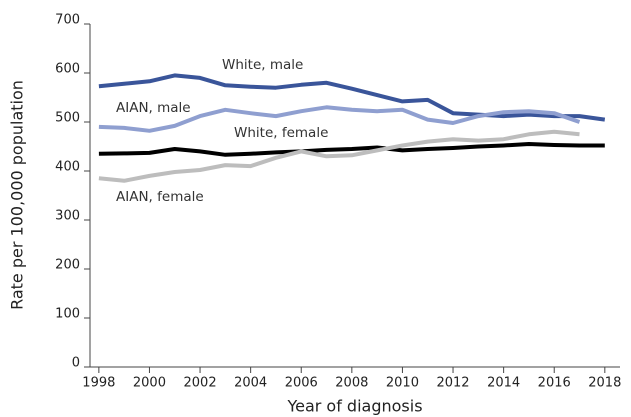  Describe the element at coordinates (301, 383) in the screenshot. I see `x-tick-label: 2006` at that location.